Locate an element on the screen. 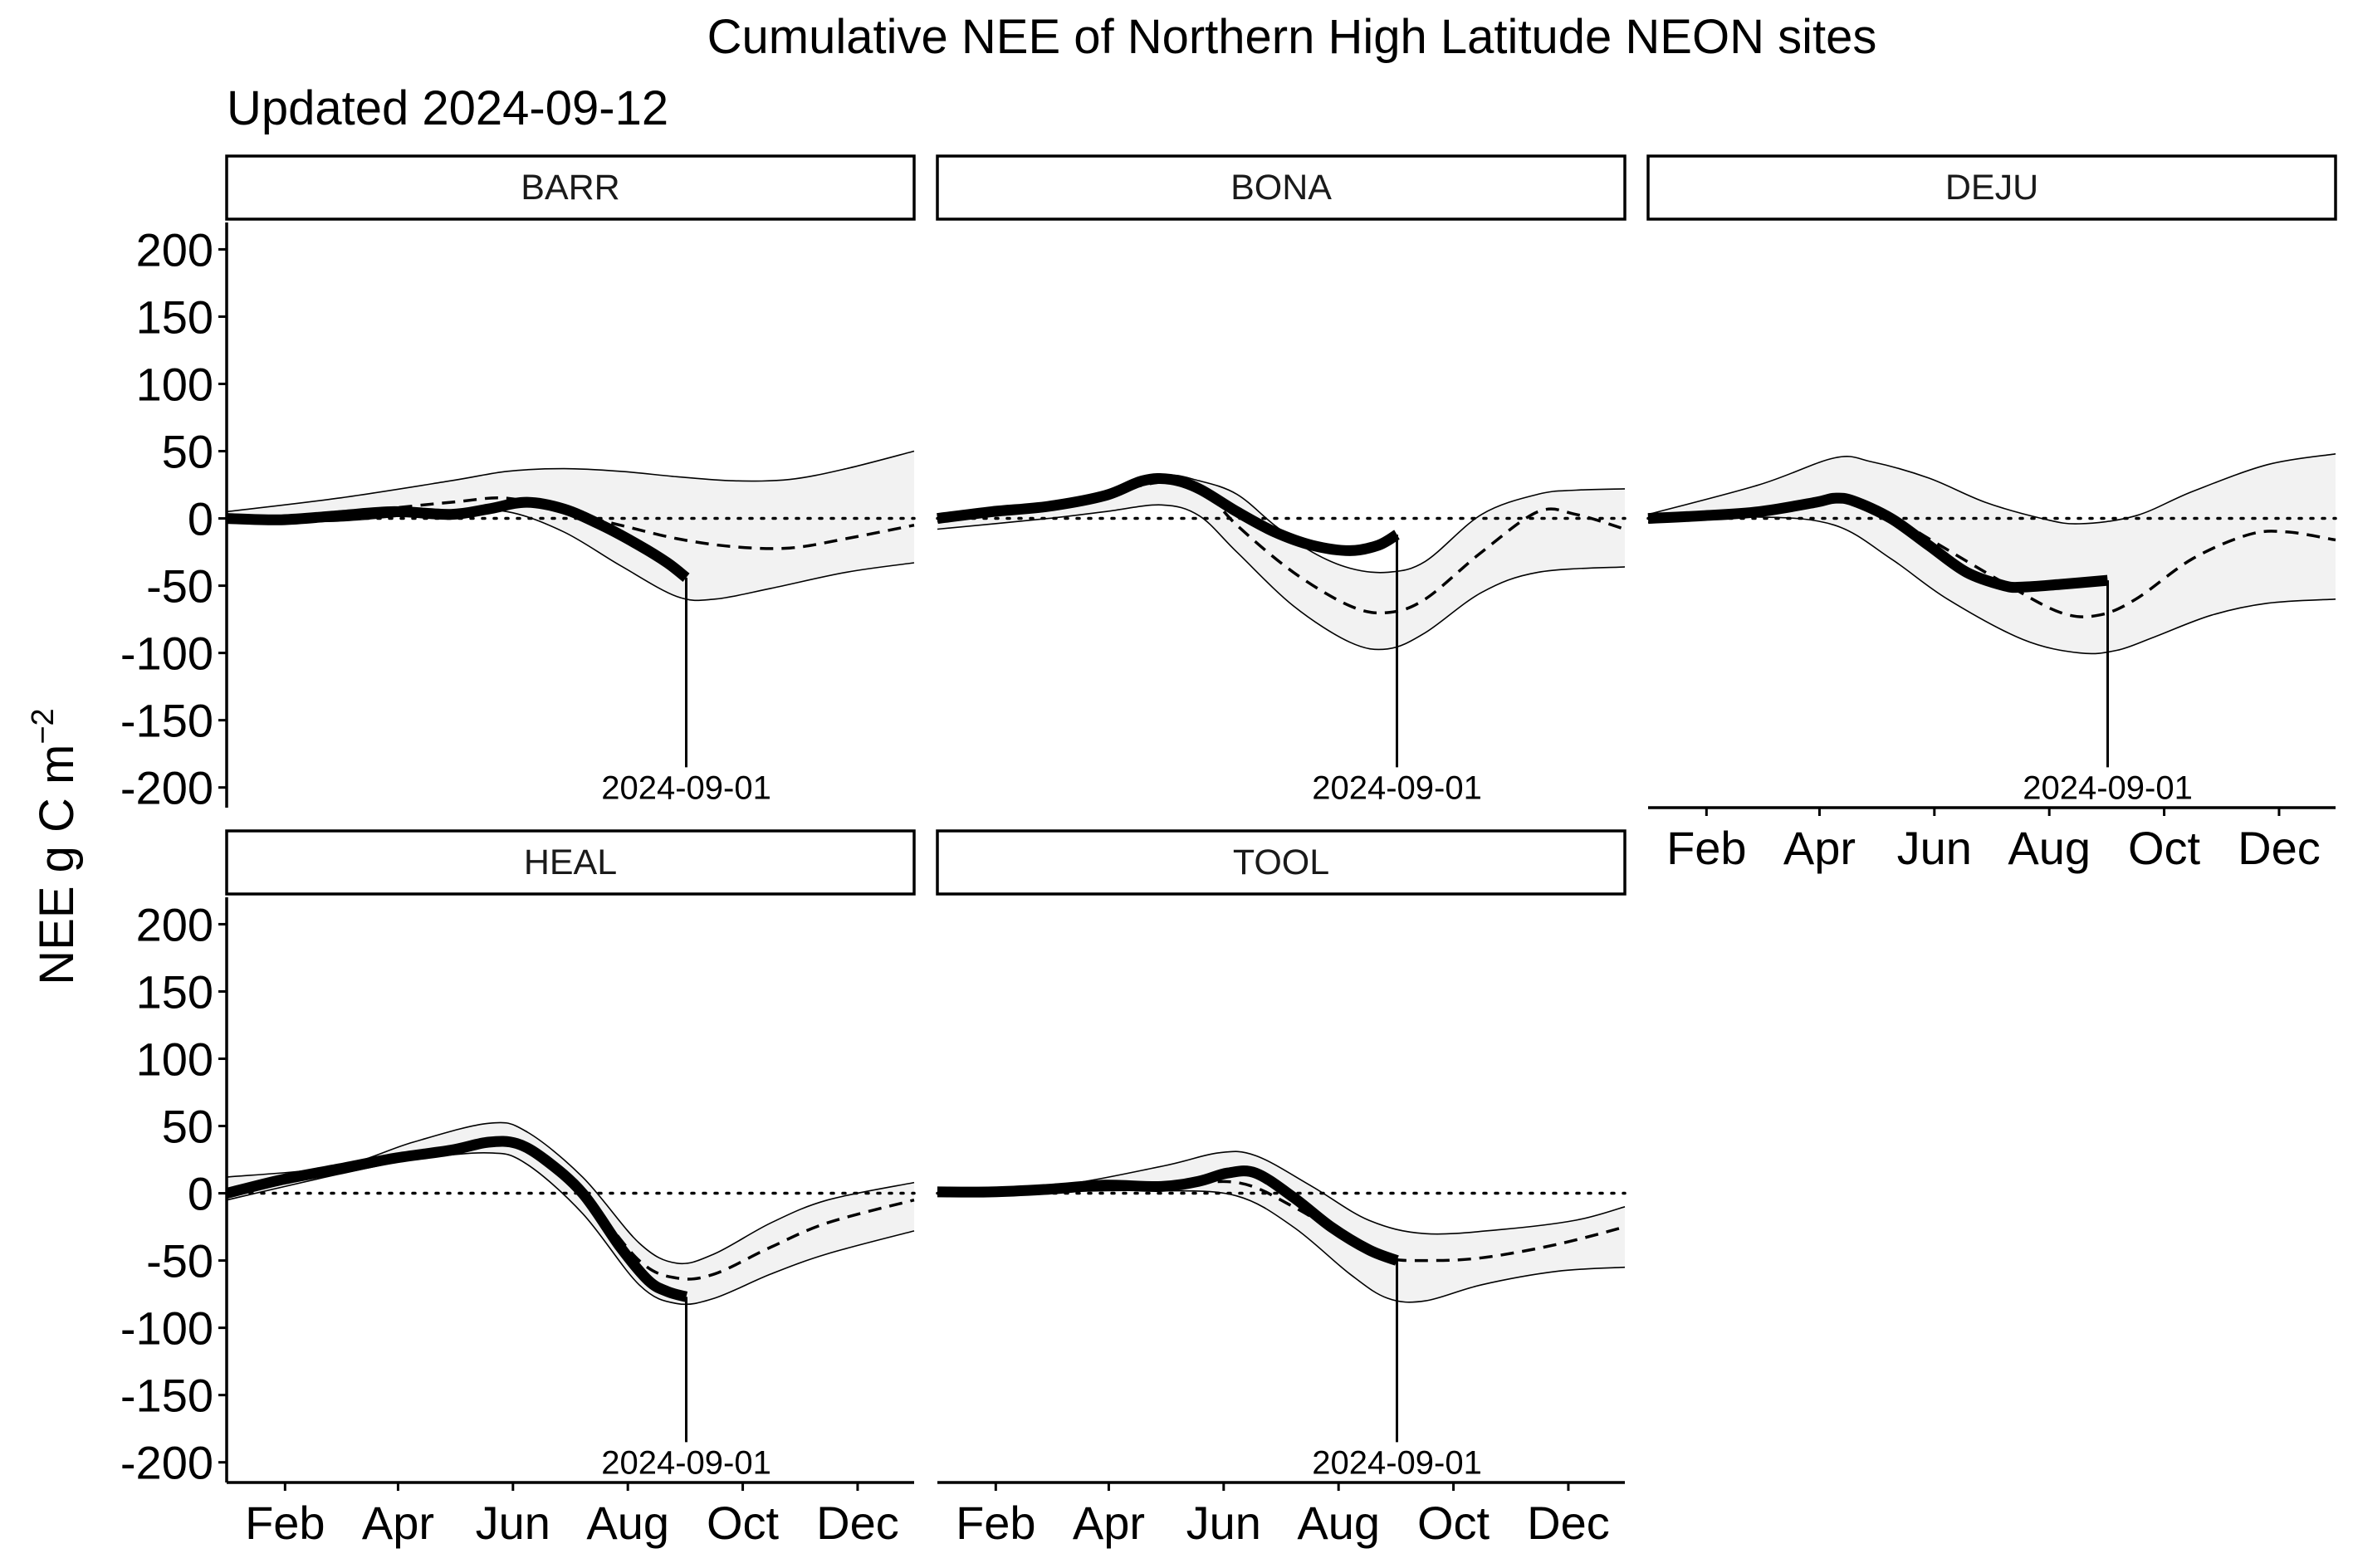  panel-bona: BONA 2024-09-01 is located at coordinates (1282, 481).